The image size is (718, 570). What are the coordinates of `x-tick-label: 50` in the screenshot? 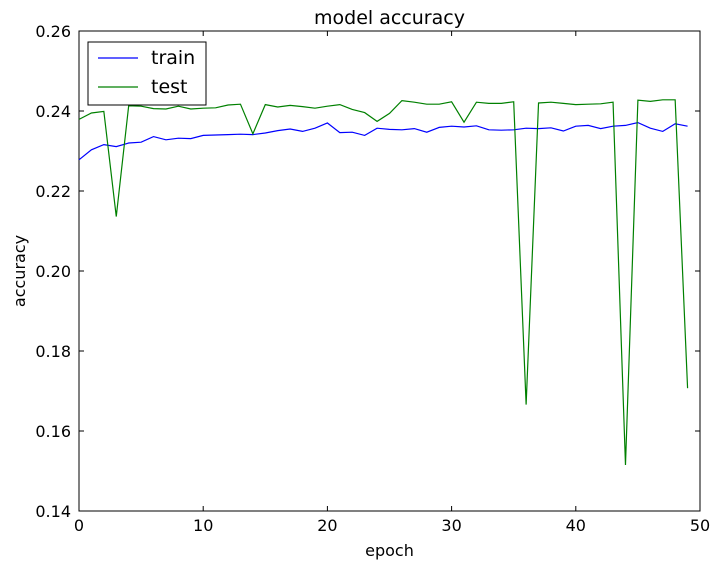 It's located at (700, 525).